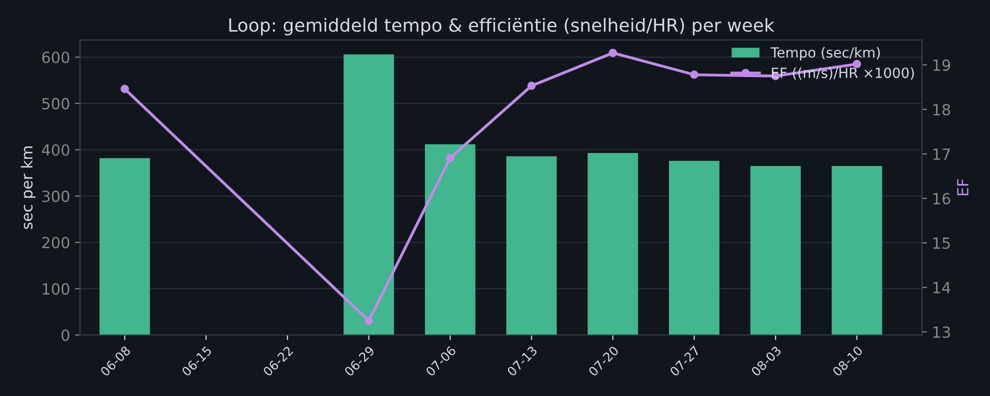 The height and width of the screenshot is (396, 990). Describe the element at coordinates (501, 27) in the screenshot. I see `chart-title: Loop: gemiddeld tempo & efficiëntie (snelheid/HR) per week` at that location.